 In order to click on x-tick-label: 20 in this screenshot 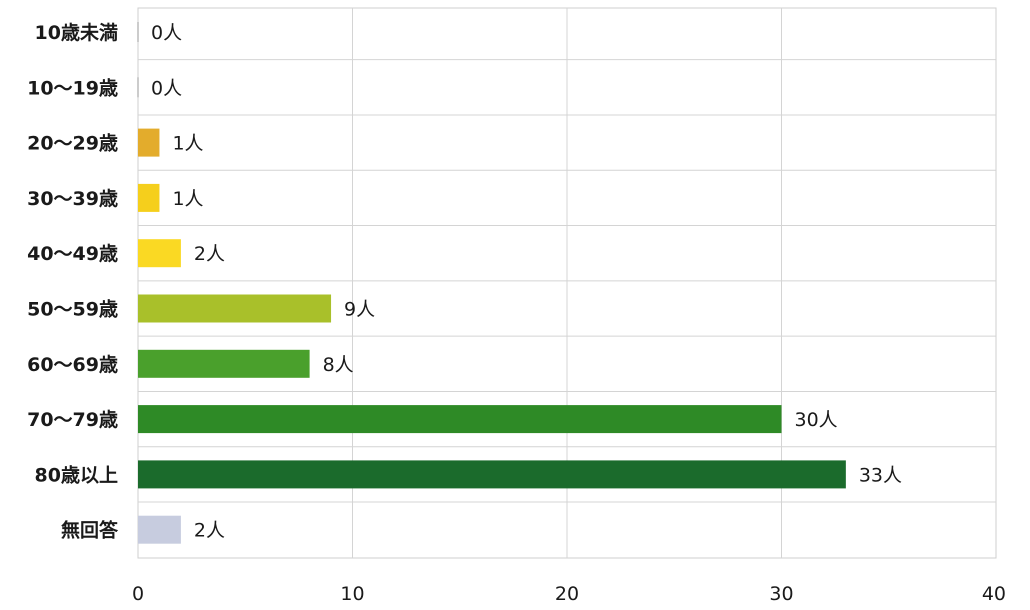, I will do `click(567, 594)`.